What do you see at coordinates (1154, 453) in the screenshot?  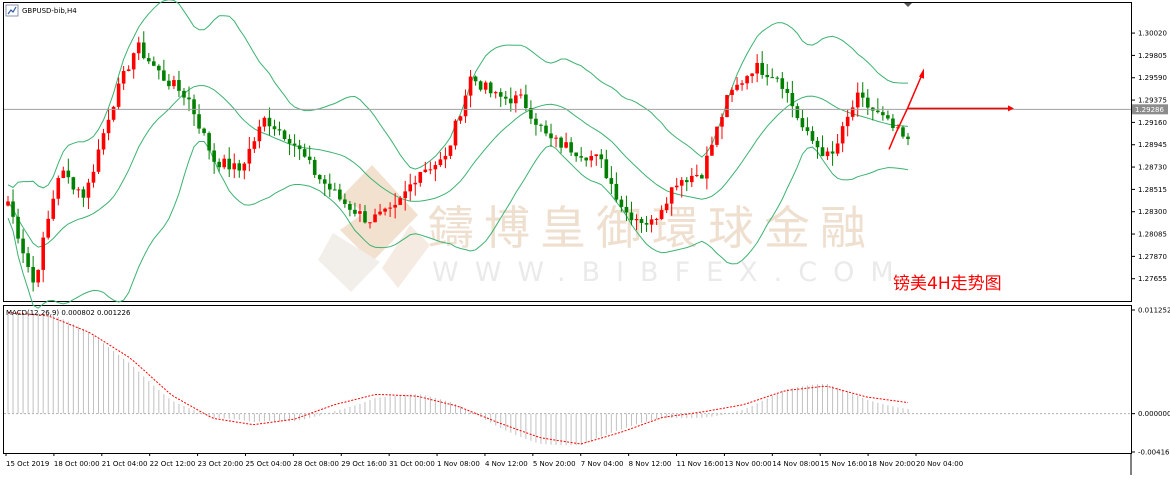 I see `macd-y-tick-label: -0.004163` at bounding box center [1154, 453].